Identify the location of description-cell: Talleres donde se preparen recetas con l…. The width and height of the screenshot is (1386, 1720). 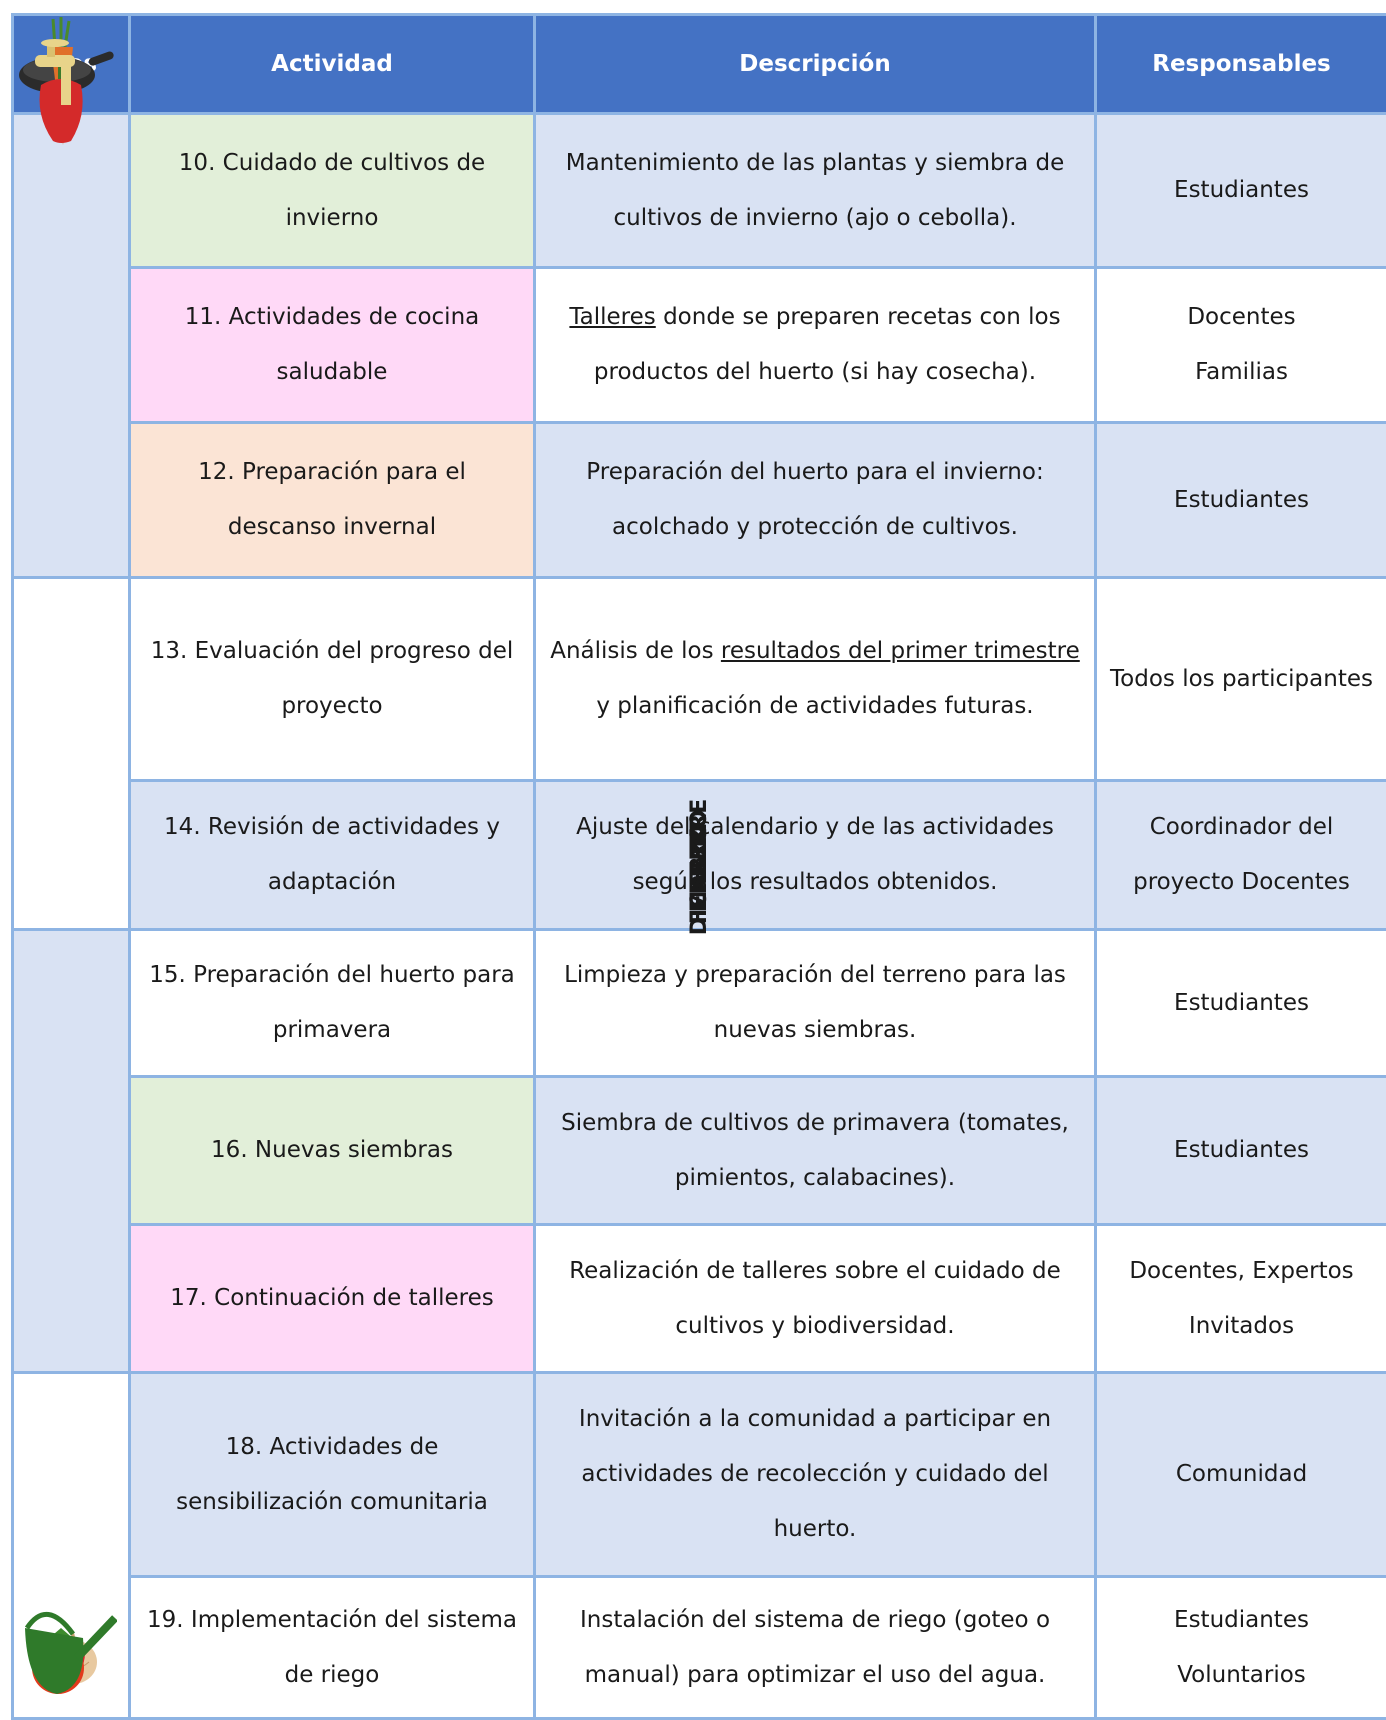
(815, 345).